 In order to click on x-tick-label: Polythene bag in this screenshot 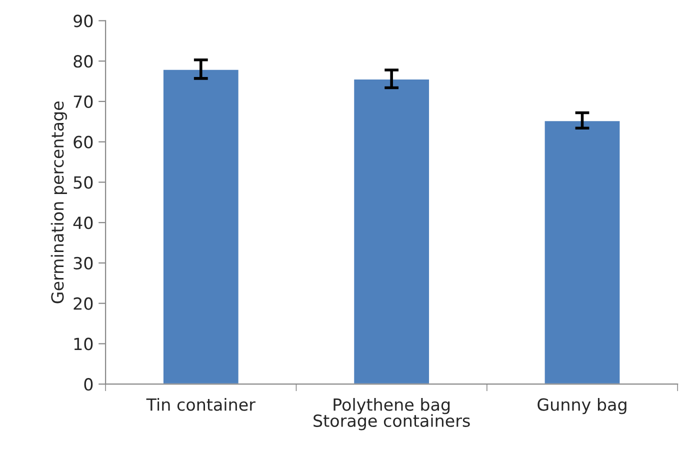, I will do `click(392, 406)`.